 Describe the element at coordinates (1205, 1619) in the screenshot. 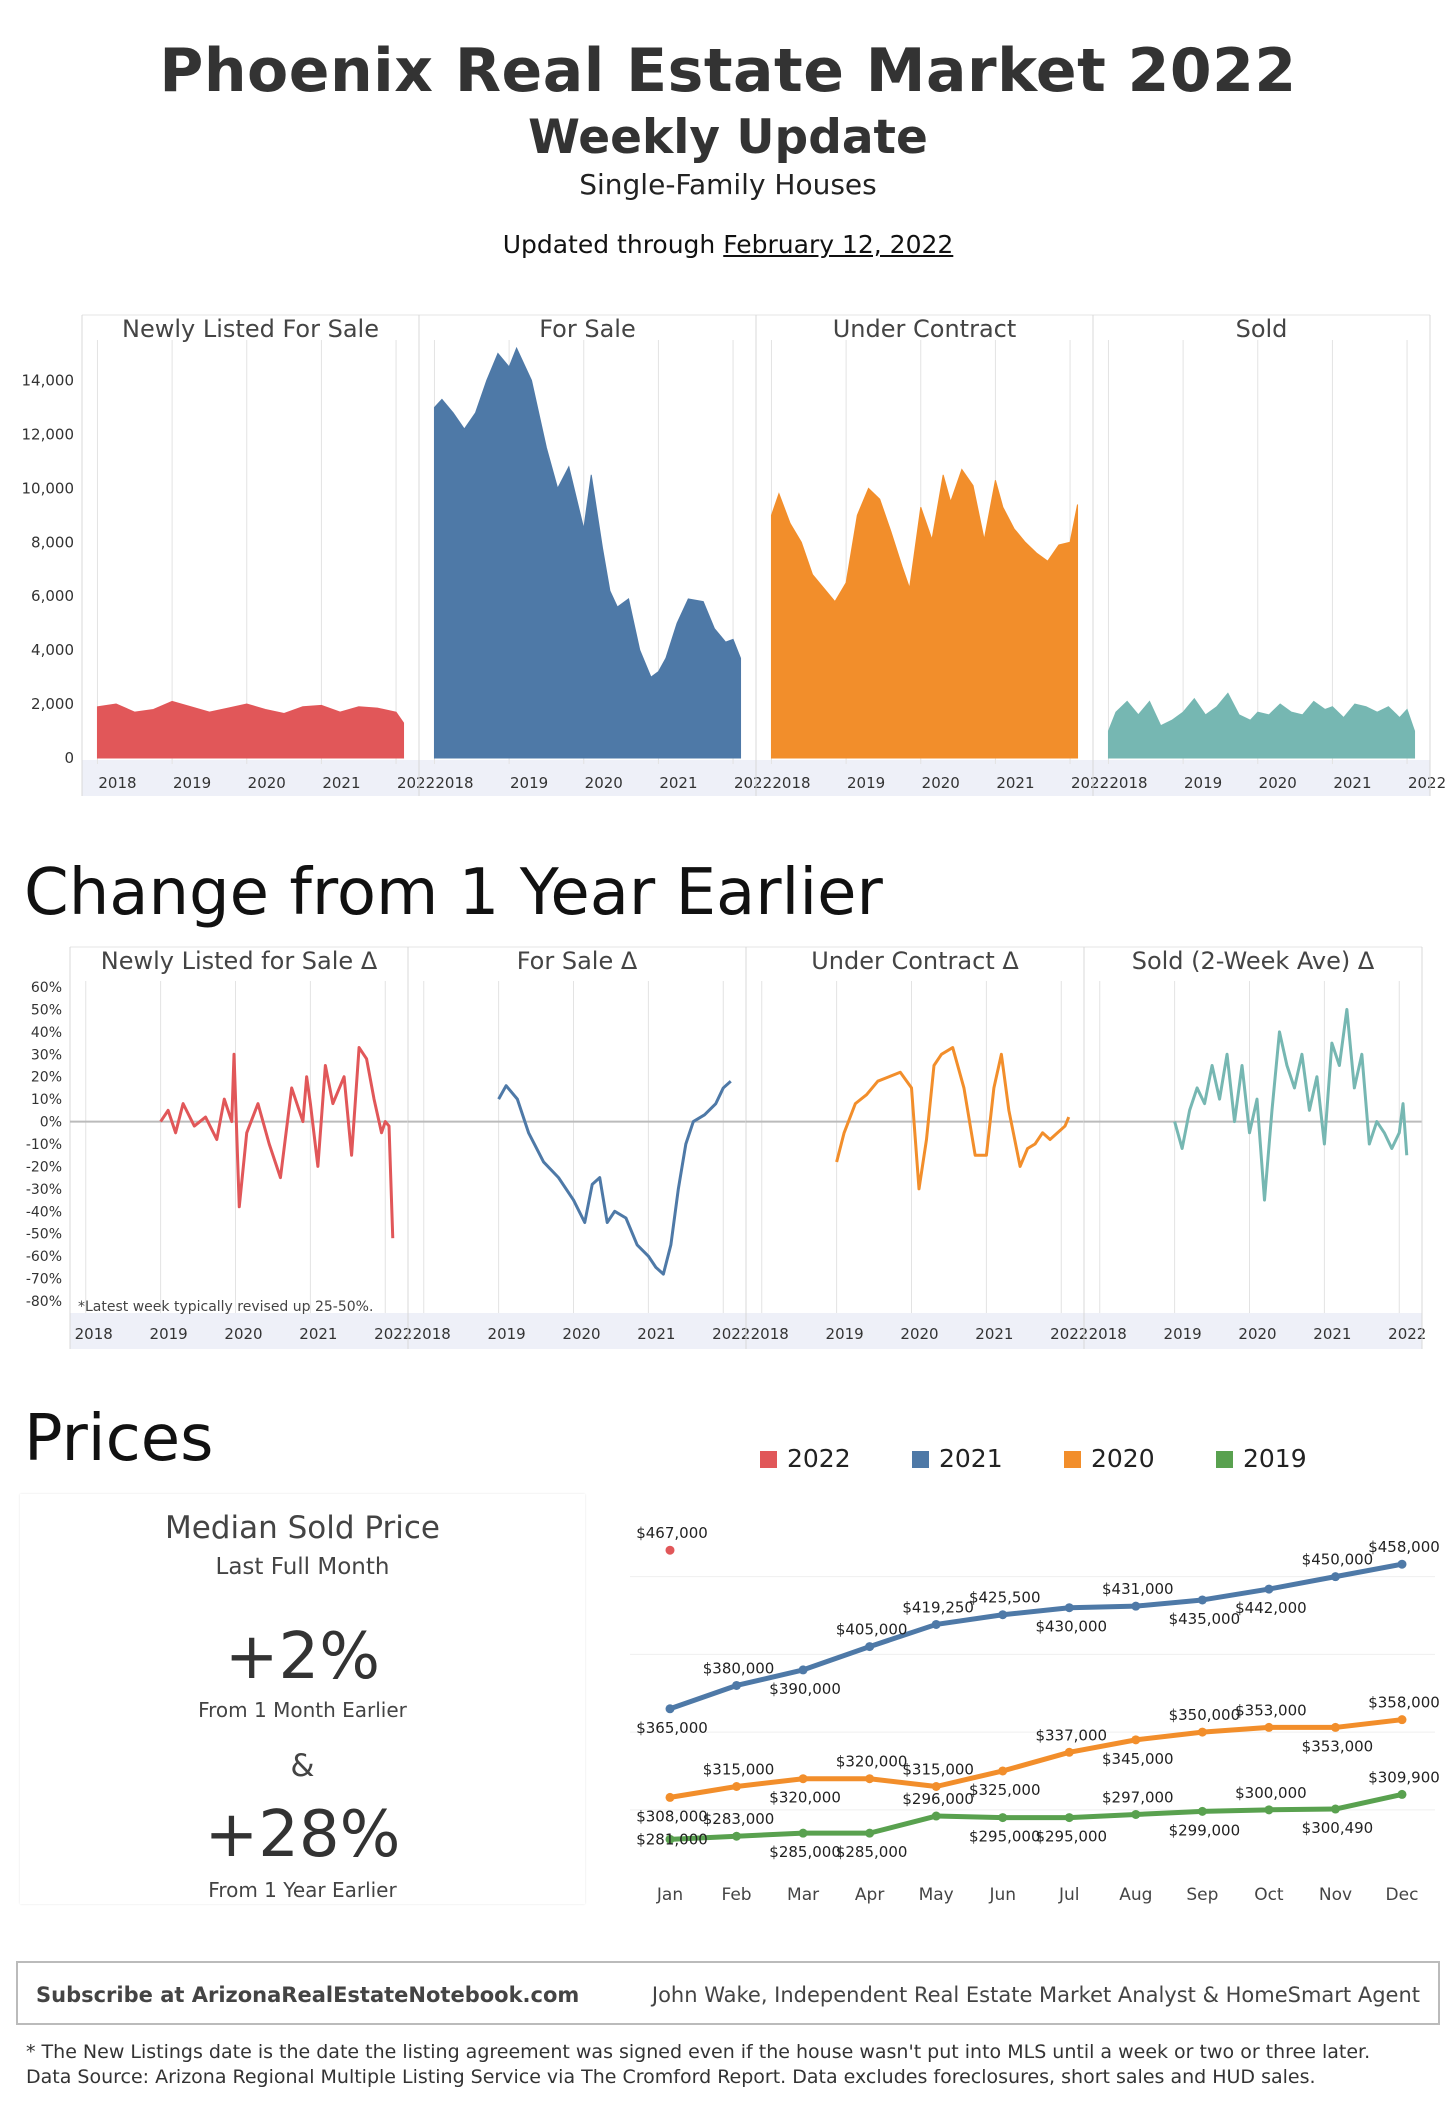

I see `price-data-label: $435,000` at that location.